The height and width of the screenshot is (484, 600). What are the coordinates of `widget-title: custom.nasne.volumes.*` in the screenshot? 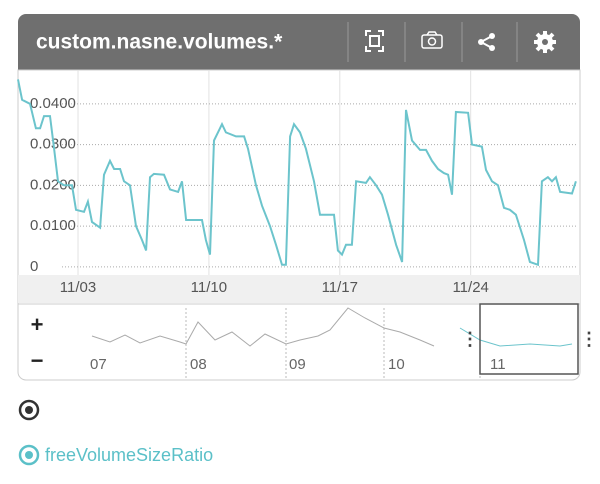 It's located at (159, 42).